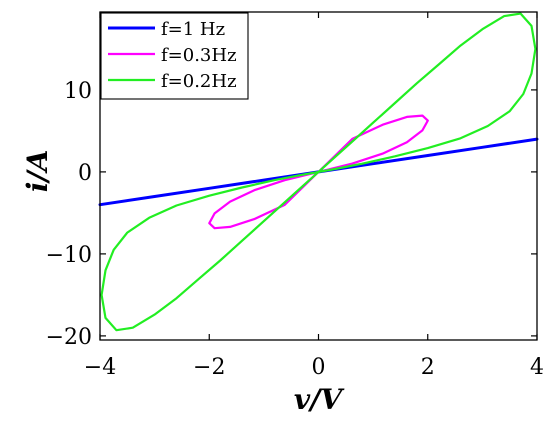  I want to click on x-tick-label: 4, so click(537, 367).